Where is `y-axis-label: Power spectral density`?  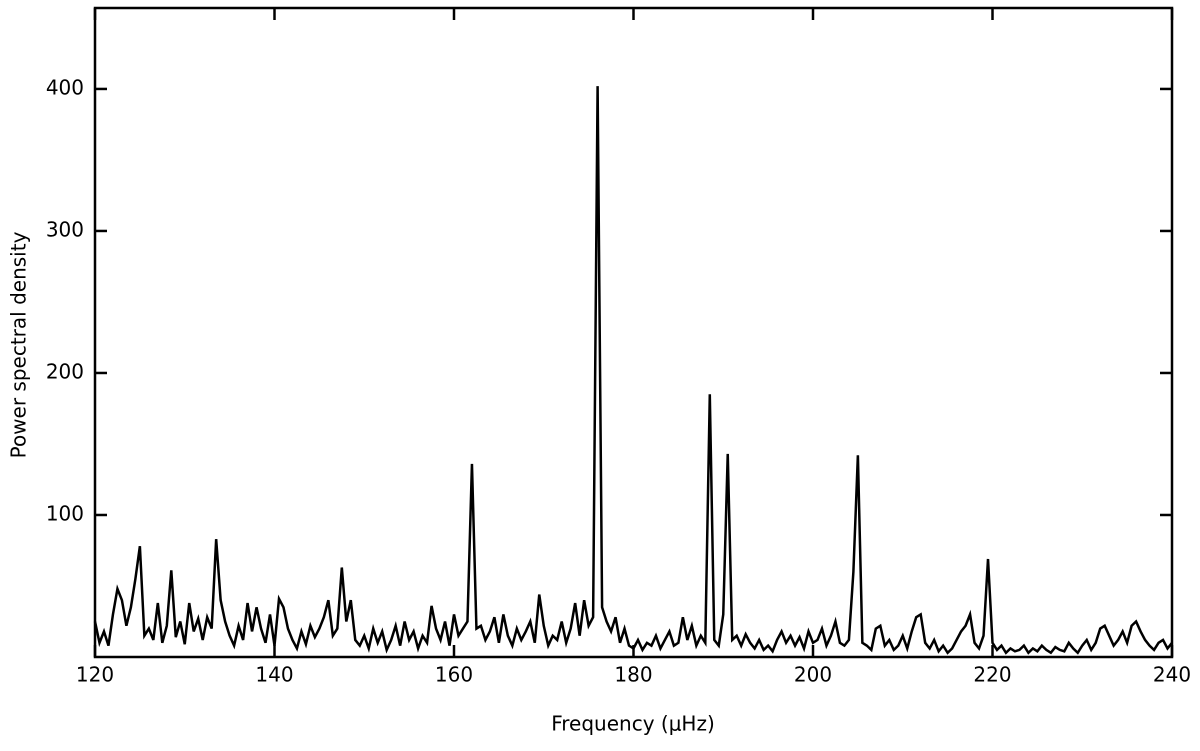
y-axis-label: Power spectral density is located at coordinates (19, 344).